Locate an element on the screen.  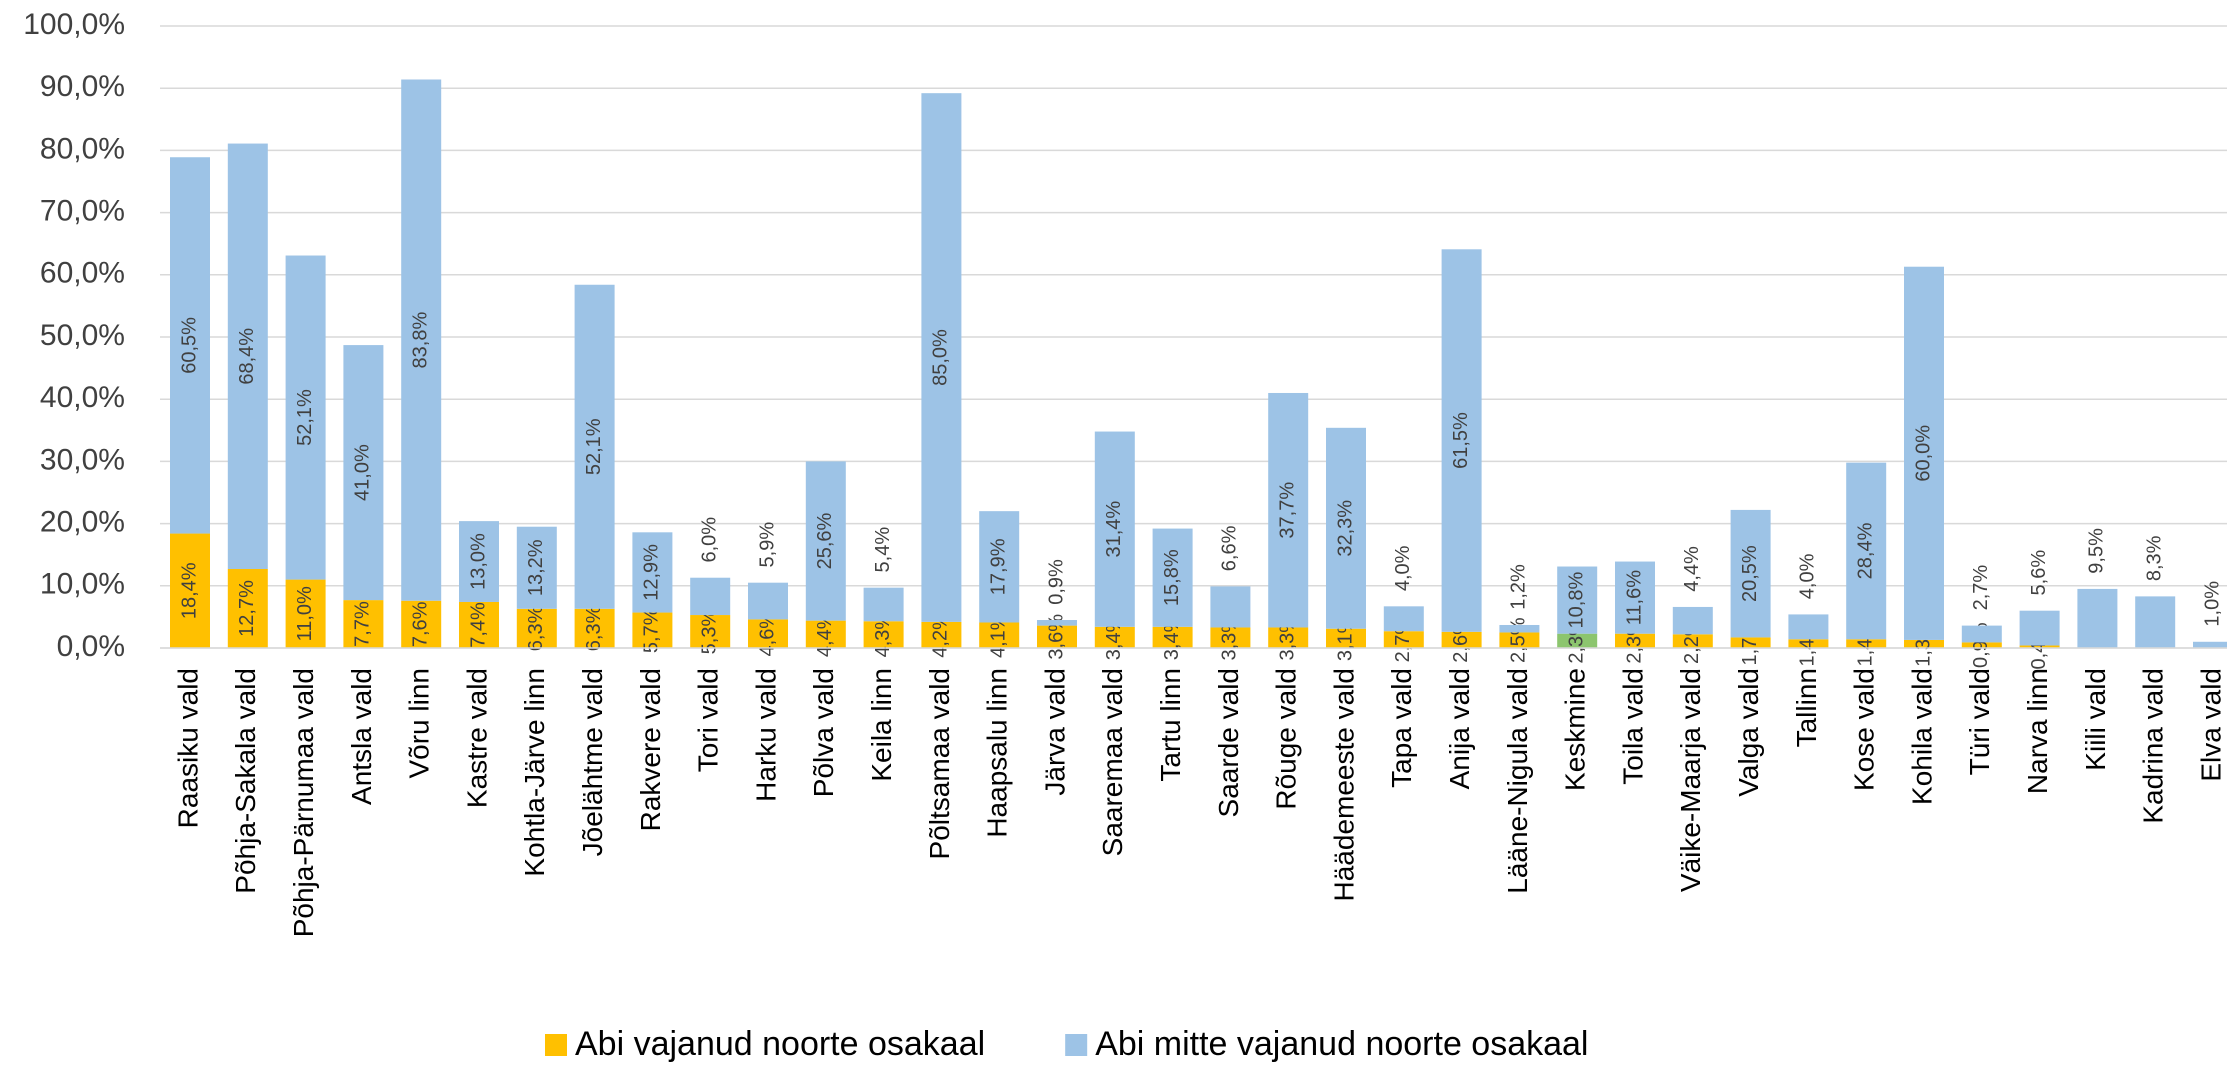
x-tick-label: Tartu linn is located at coordinates (1170, 725).